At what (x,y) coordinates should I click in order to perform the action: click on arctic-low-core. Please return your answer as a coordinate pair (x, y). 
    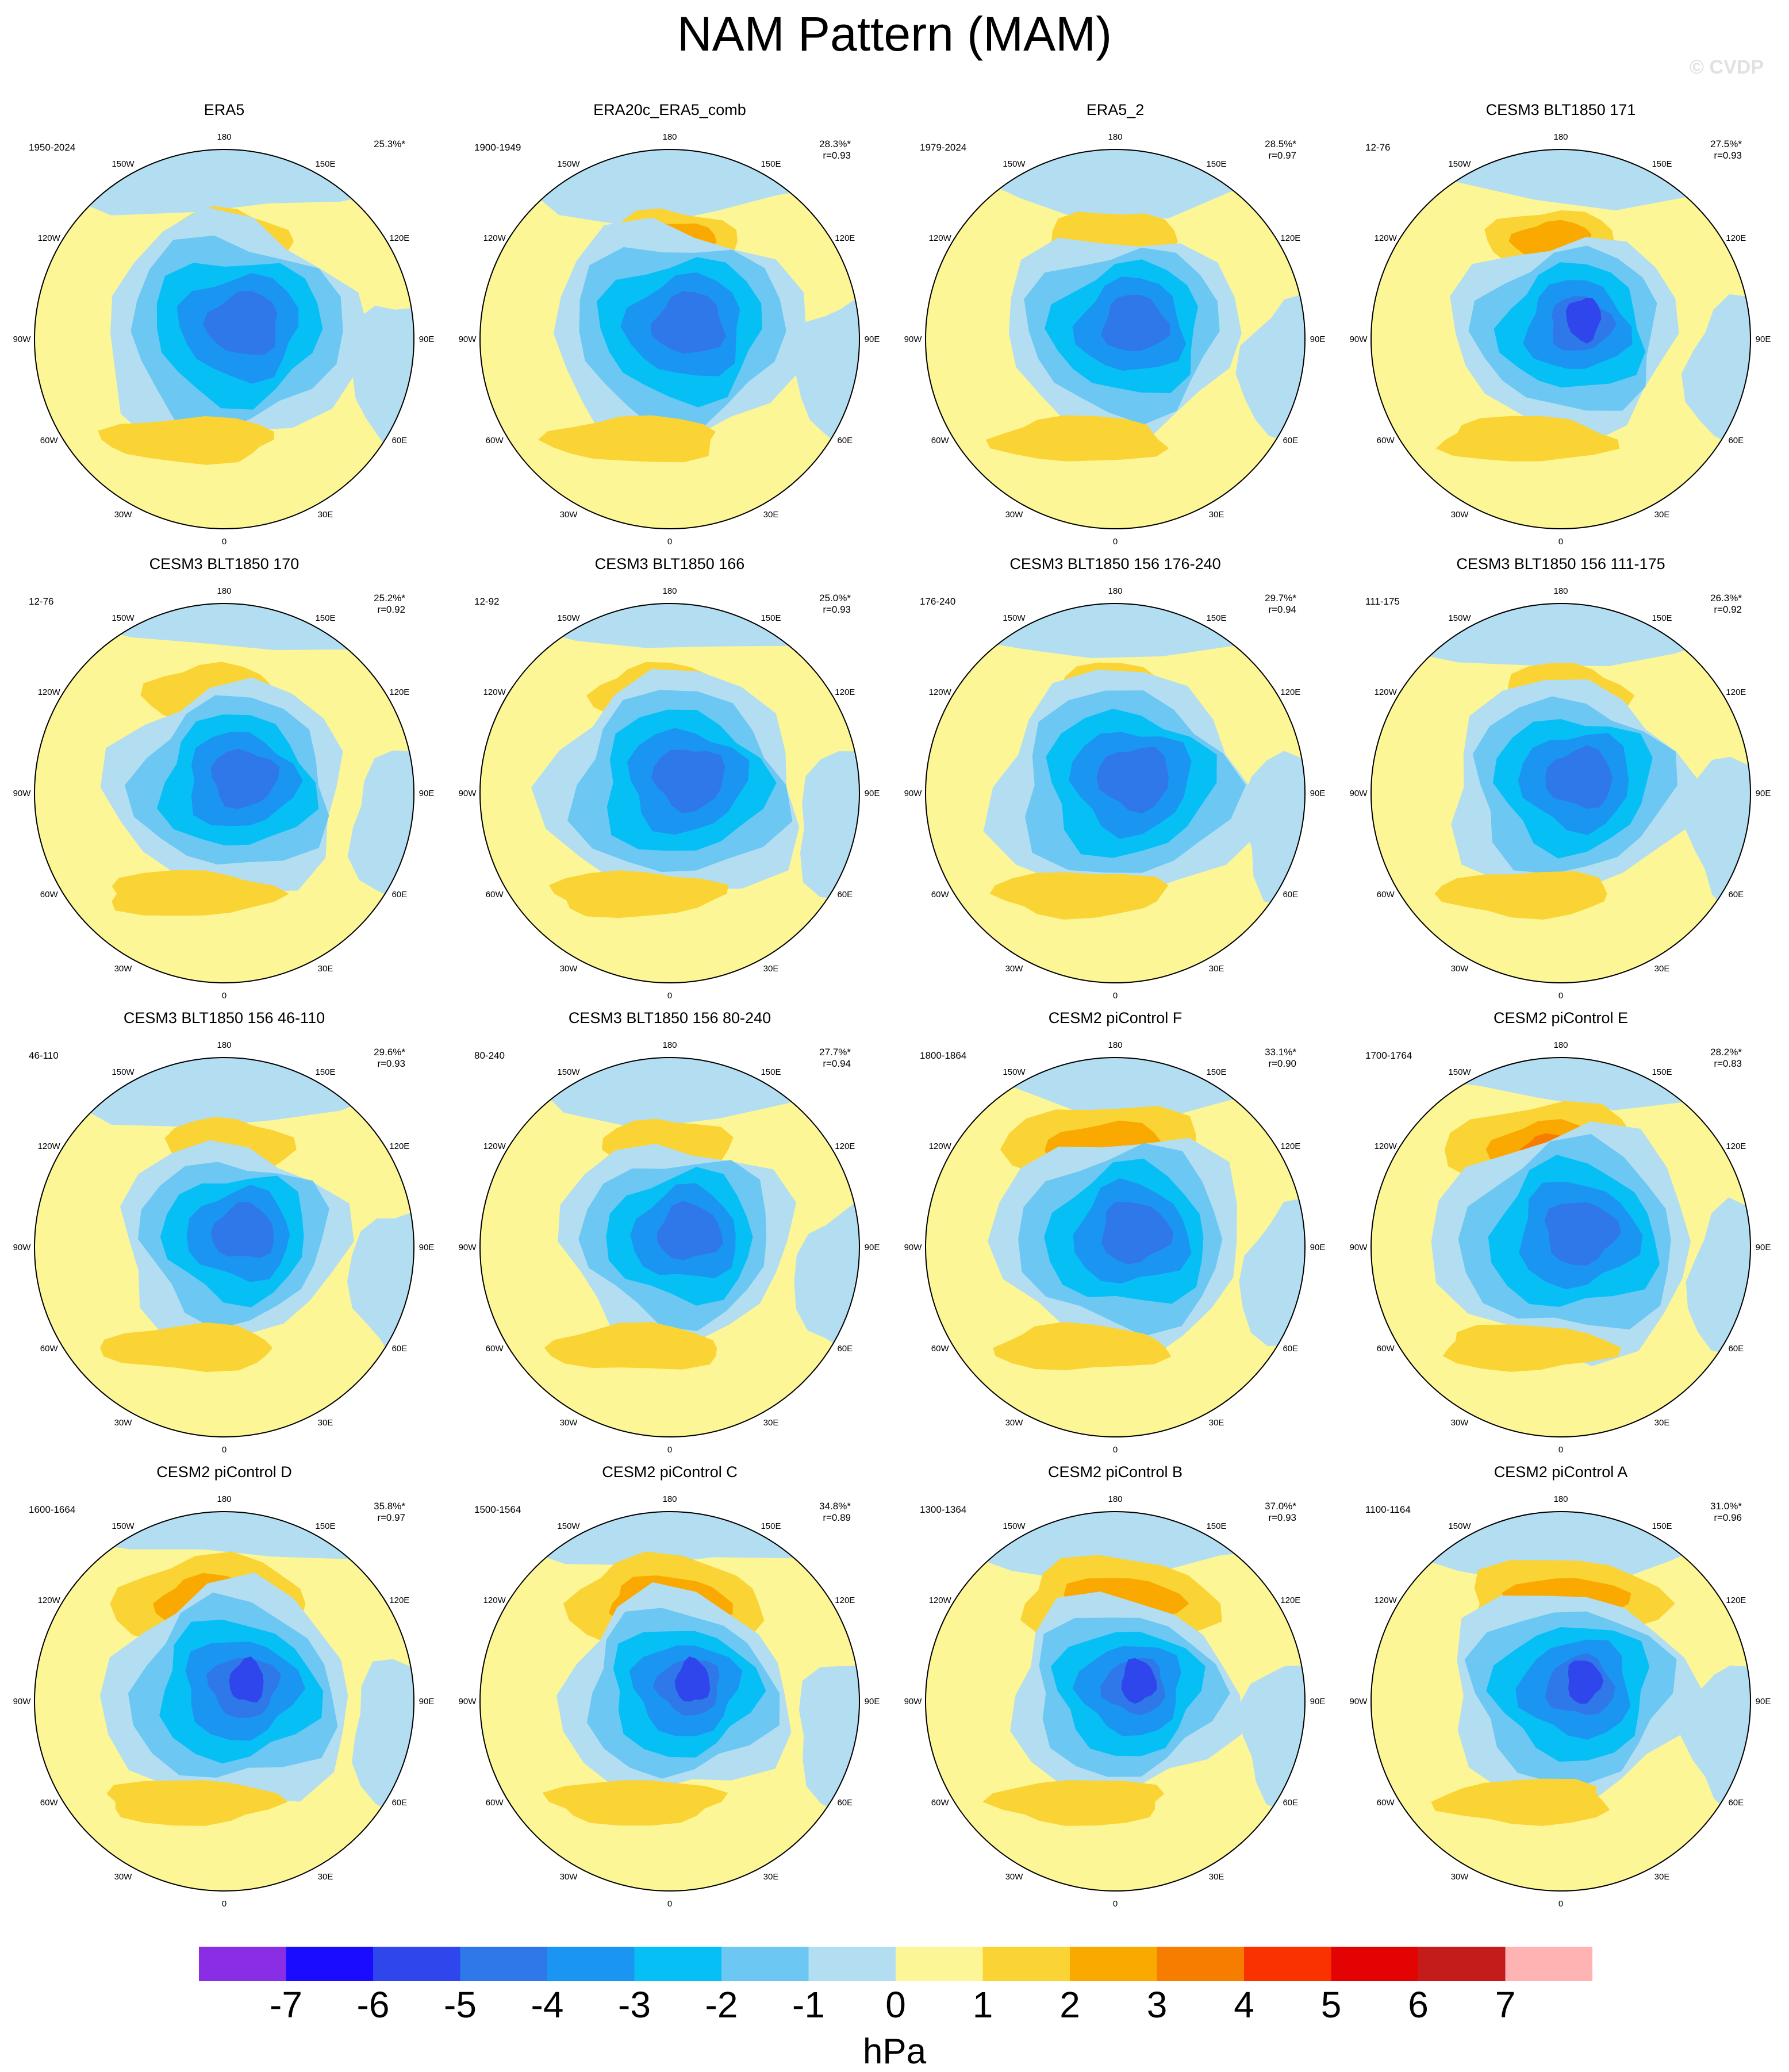
    Looking at the image, I should click on (1584, 320).